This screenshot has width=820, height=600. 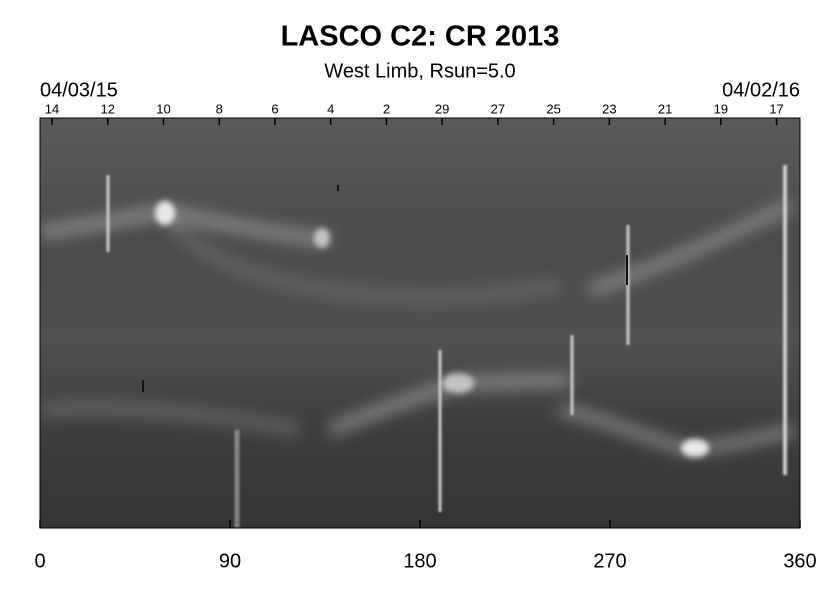 What do you see at coordinates (39, 561) in the screenshot?
I see `x-tick-label: 0` at bounding box center [39, 561].